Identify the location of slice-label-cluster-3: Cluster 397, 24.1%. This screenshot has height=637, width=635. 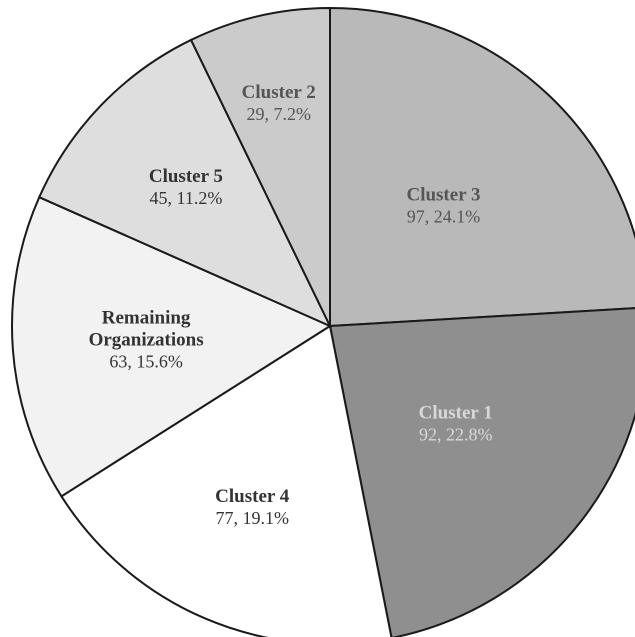
(443, 206).